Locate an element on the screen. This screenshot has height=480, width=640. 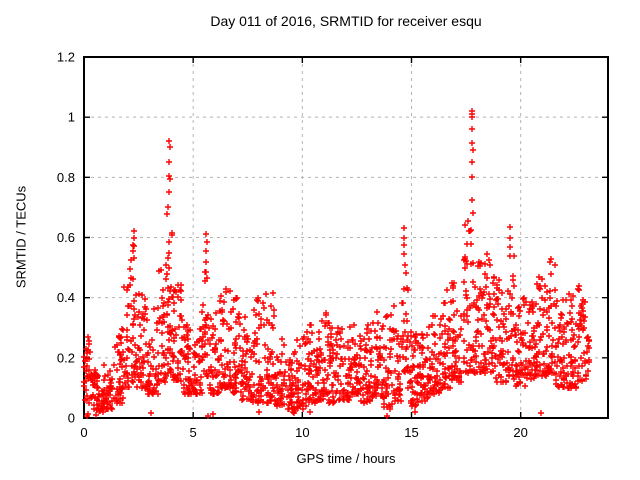
x-tick-label: 20 is located at coordinates (520, 432).